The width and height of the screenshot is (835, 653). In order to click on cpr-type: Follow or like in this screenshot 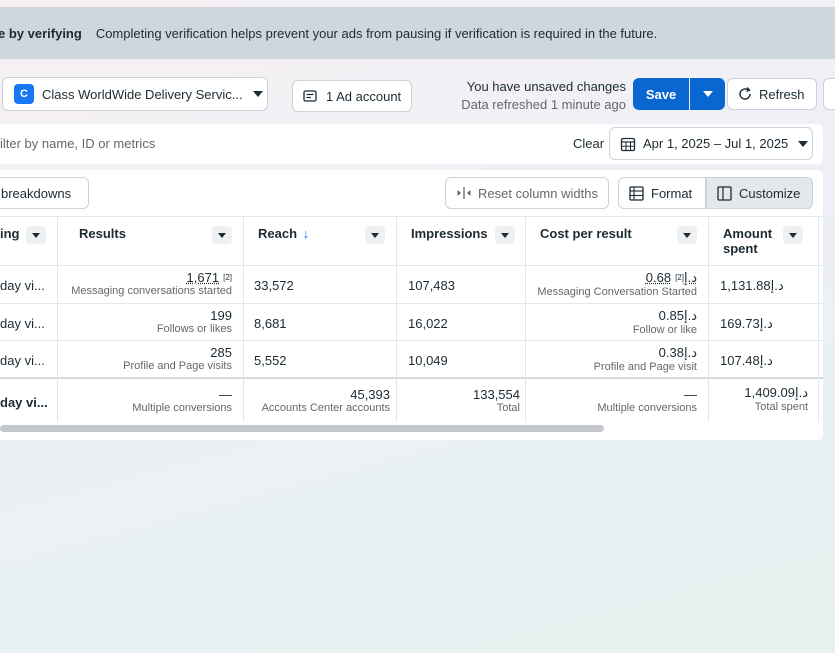, I will do `click(664, 330)`.